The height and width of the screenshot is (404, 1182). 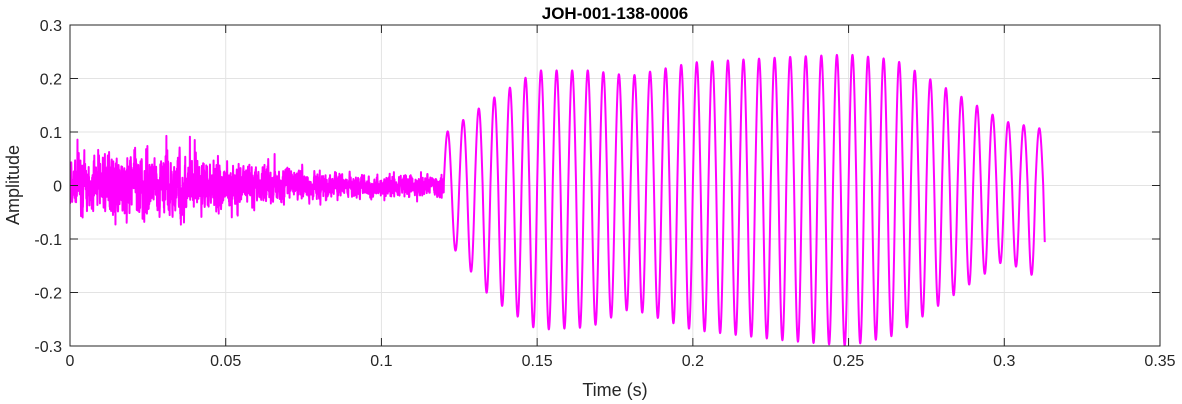 I want to click on x-tick-label: 0.05, so click(x=225, y=361).